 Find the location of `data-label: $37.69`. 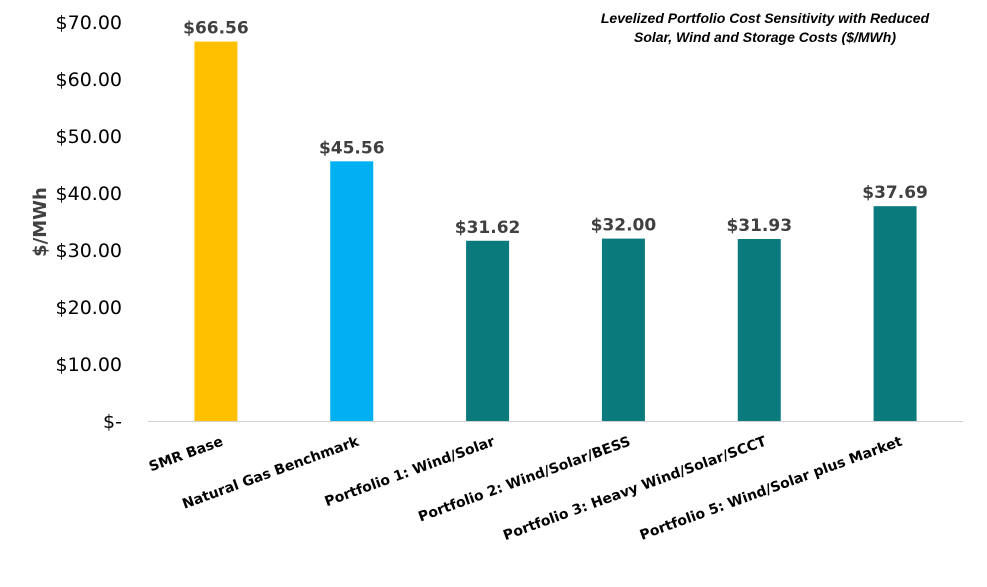

data-label: $37.69 is located at coordinates (895, 193).